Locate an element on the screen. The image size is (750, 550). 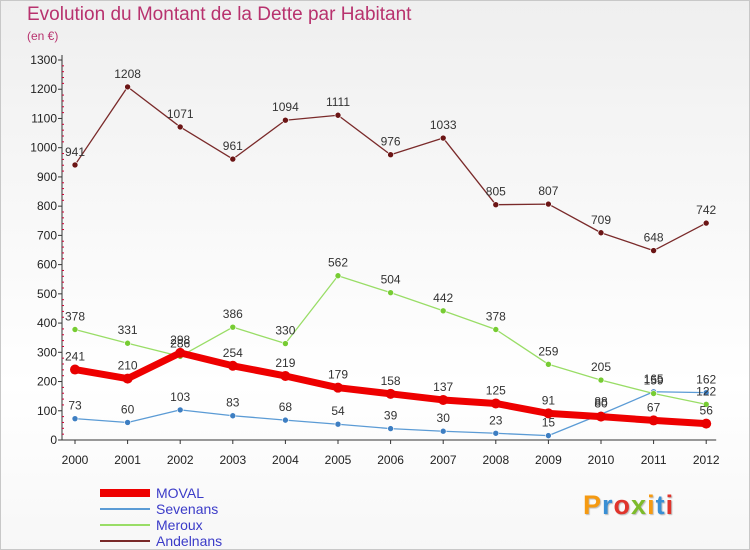
data-label-andelnans: 648 is located at coordinates (654, 238).